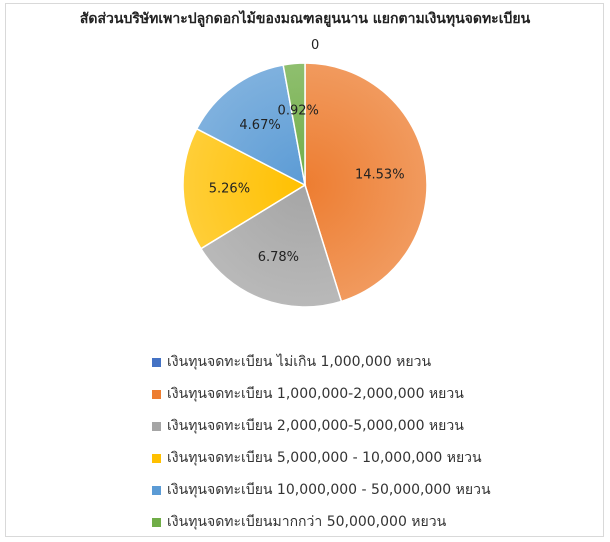 This screenshot has width=610, height=542. I want to click on slice-1-label: 14.53%, so click(380, 175).